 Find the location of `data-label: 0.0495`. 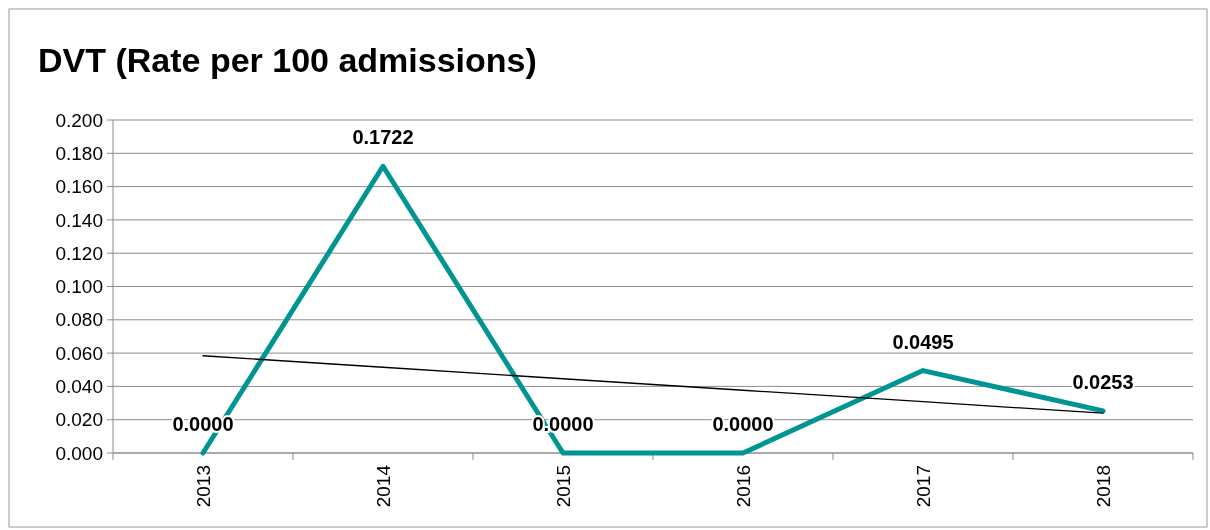

data-label: 0.0495 is located at coordinates (923, 341).